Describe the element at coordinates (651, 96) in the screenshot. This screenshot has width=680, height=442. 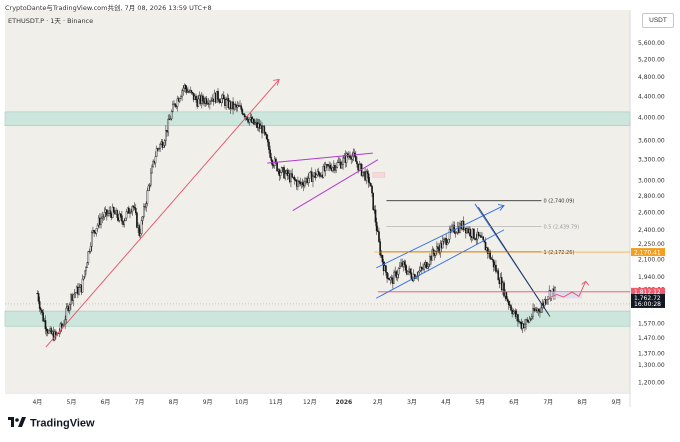
I see `y-tick-label: 4,400.00` at that location.